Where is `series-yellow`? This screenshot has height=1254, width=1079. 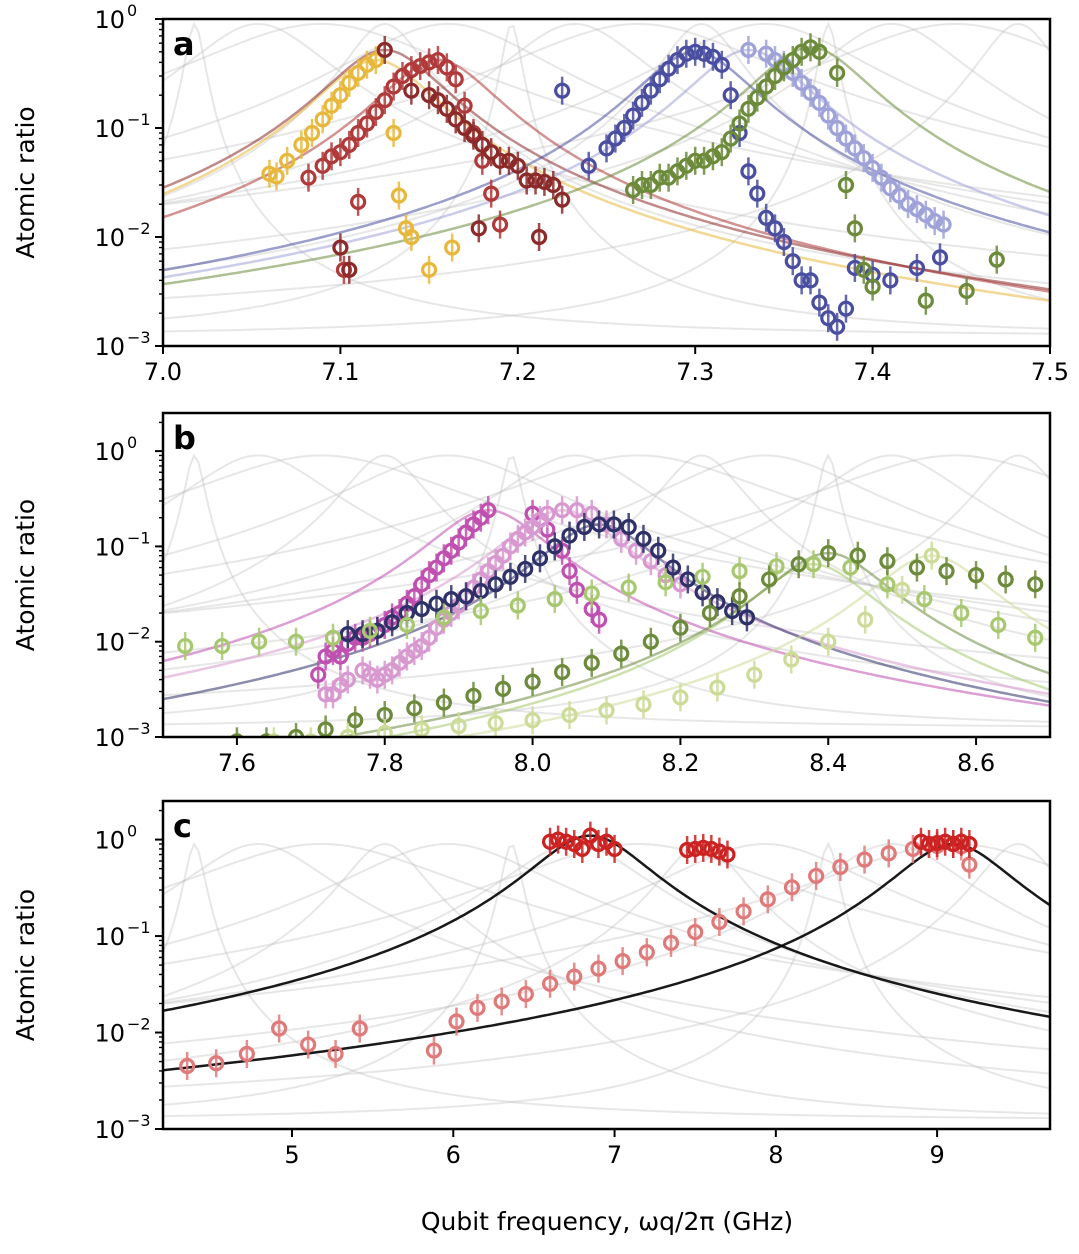
series-yellow is located at coordinates (361, 165).